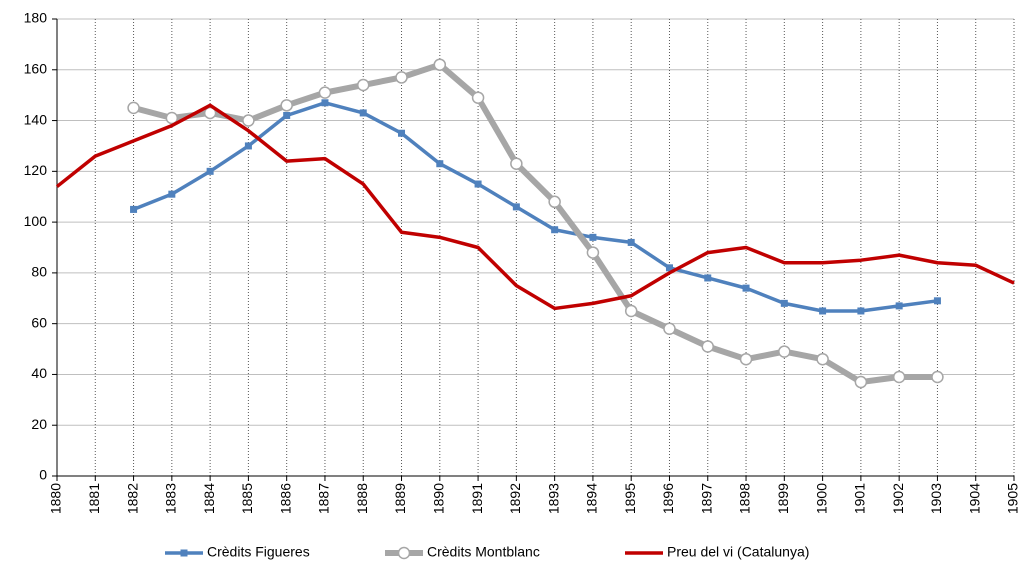 This screenshot has height=567, width=1018. Describe the element at coordinates (592, 498) in the screenshot. I see `x-tick-label: 1894` at that location.